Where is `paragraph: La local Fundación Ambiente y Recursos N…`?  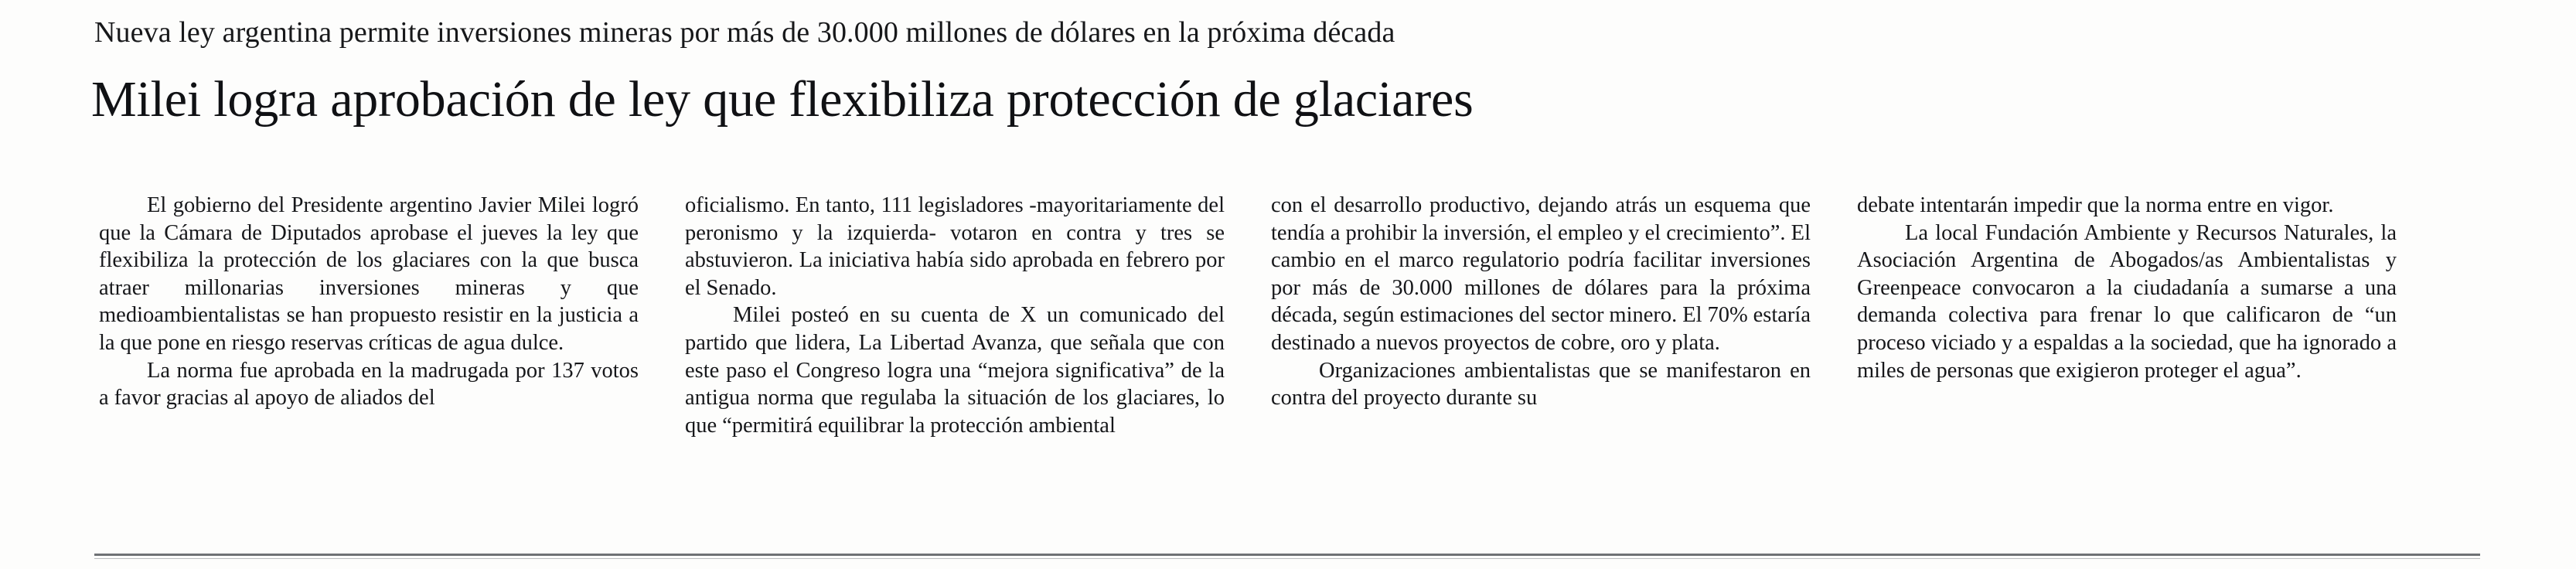
paragraph: La local Fundación Ambiente y Recursos N… is located at coordinates (2127, 301).